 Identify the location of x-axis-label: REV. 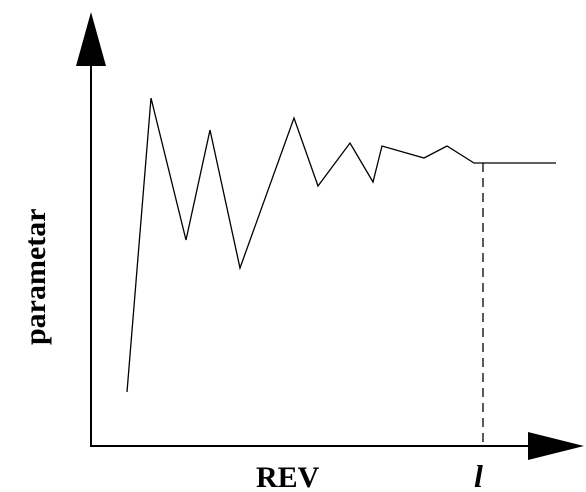
(288, 476).